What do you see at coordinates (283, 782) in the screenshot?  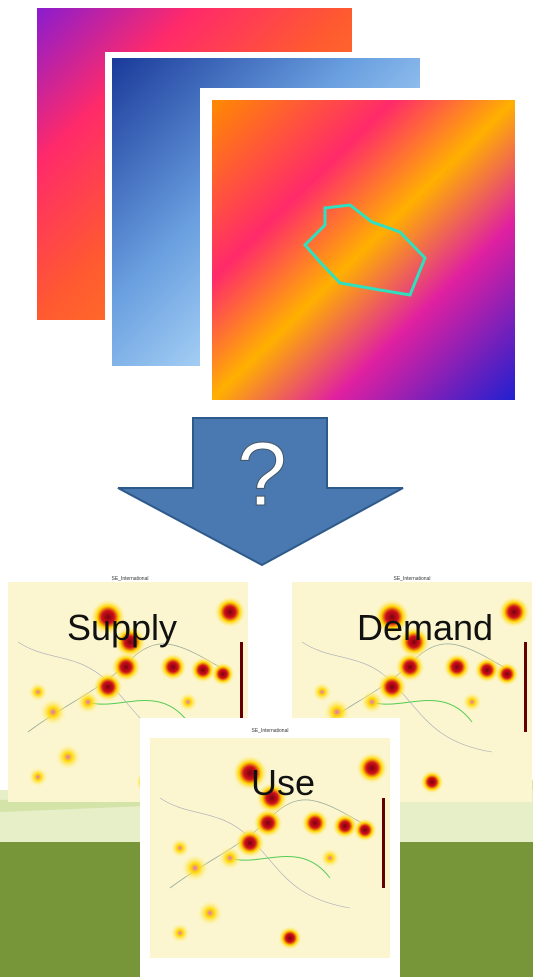 I see `panel-label: Use` at bounding box center [283, 782].